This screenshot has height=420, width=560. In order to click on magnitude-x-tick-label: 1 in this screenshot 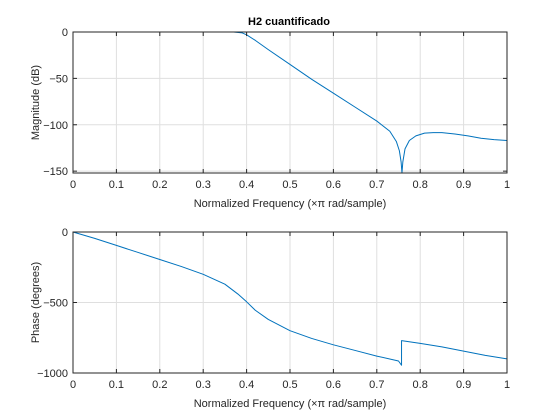, I will do `click(507, 185)`.